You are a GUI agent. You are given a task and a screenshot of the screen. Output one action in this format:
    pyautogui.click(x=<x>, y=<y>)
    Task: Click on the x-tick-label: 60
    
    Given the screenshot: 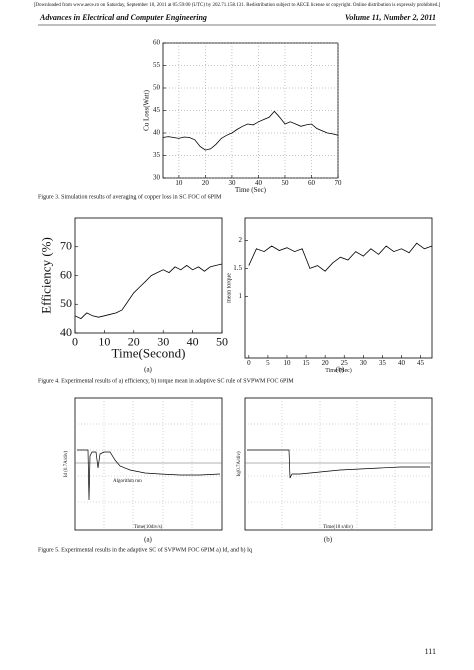 What is the action you would take?
    pyautogui.click(x=312, y=183)
    